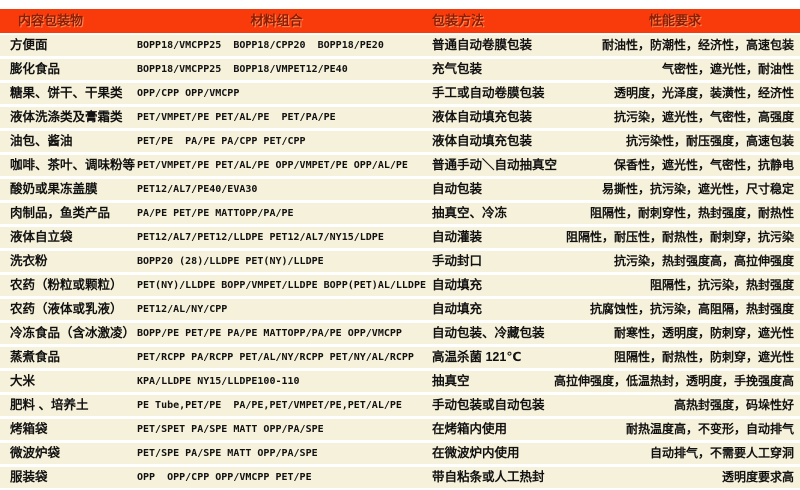  Describe the element at coordinates (230, 429) in the screenshot. I see `cell-material-combination: PET/SPET PA/SPE MATT OPP/PA/SPE` at that location.